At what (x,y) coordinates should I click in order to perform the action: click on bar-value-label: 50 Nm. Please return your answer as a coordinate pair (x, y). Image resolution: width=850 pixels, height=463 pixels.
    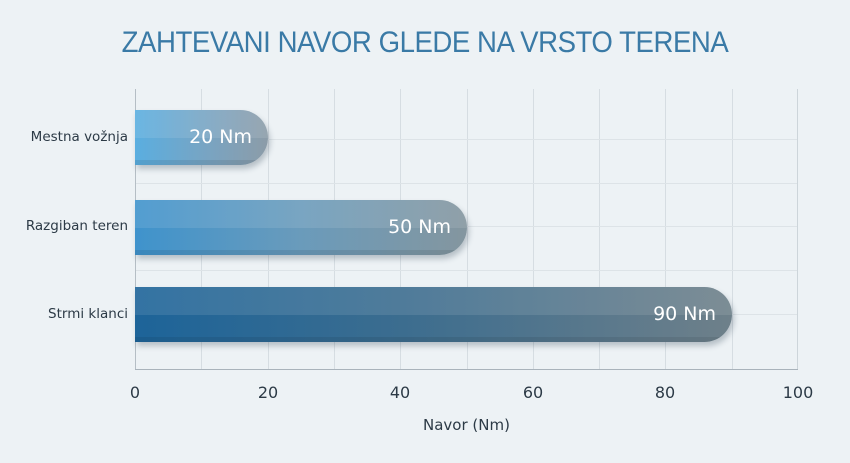
    Looking at the image, I should click on (419, 227).